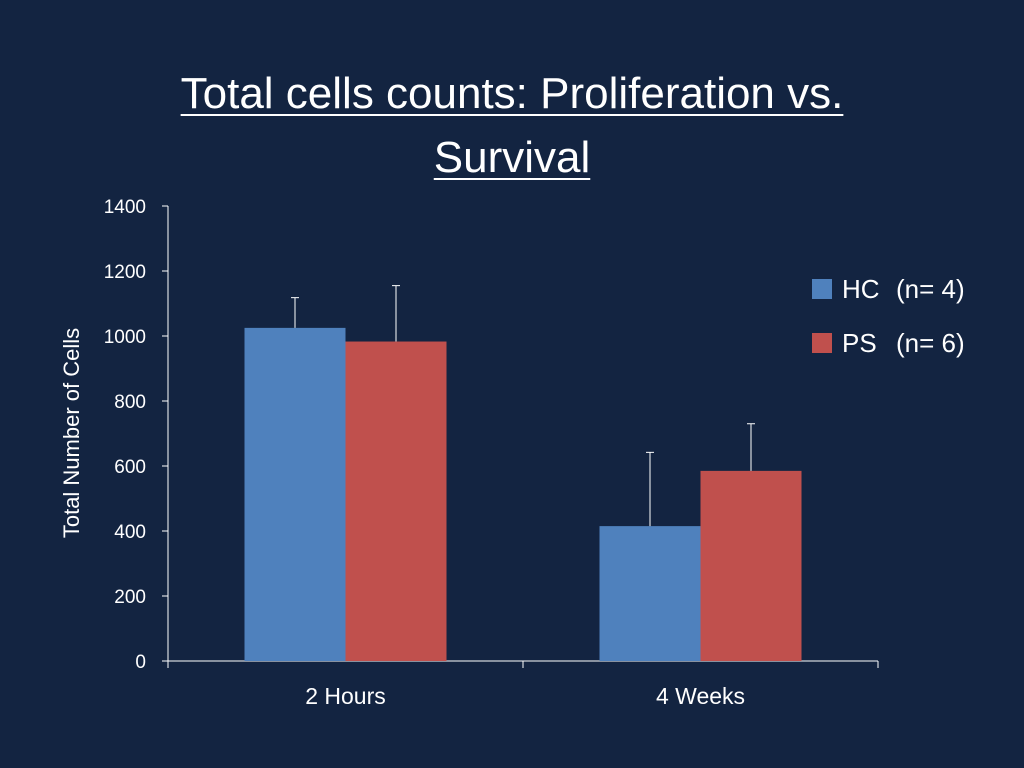 The width and height of the screenshot is (1024, 768). I want to click on legend-label-hc: HC, so click(861, 288).